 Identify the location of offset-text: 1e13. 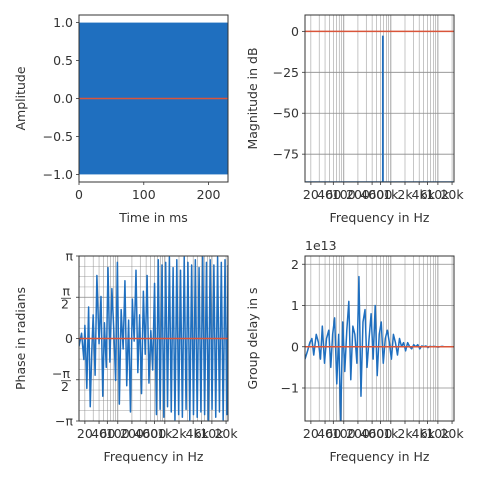
(321, 245).